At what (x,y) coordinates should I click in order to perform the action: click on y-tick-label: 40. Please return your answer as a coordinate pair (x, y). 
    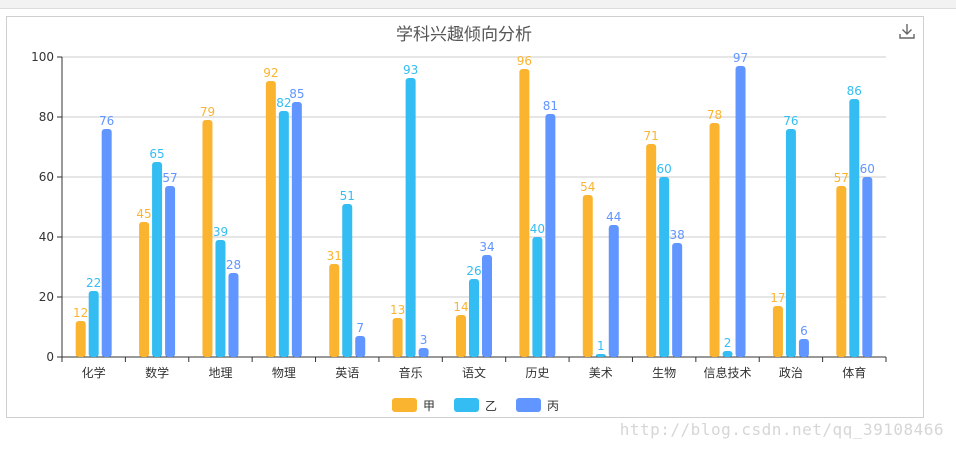
    Looking at the image, I should click on (46, 237).